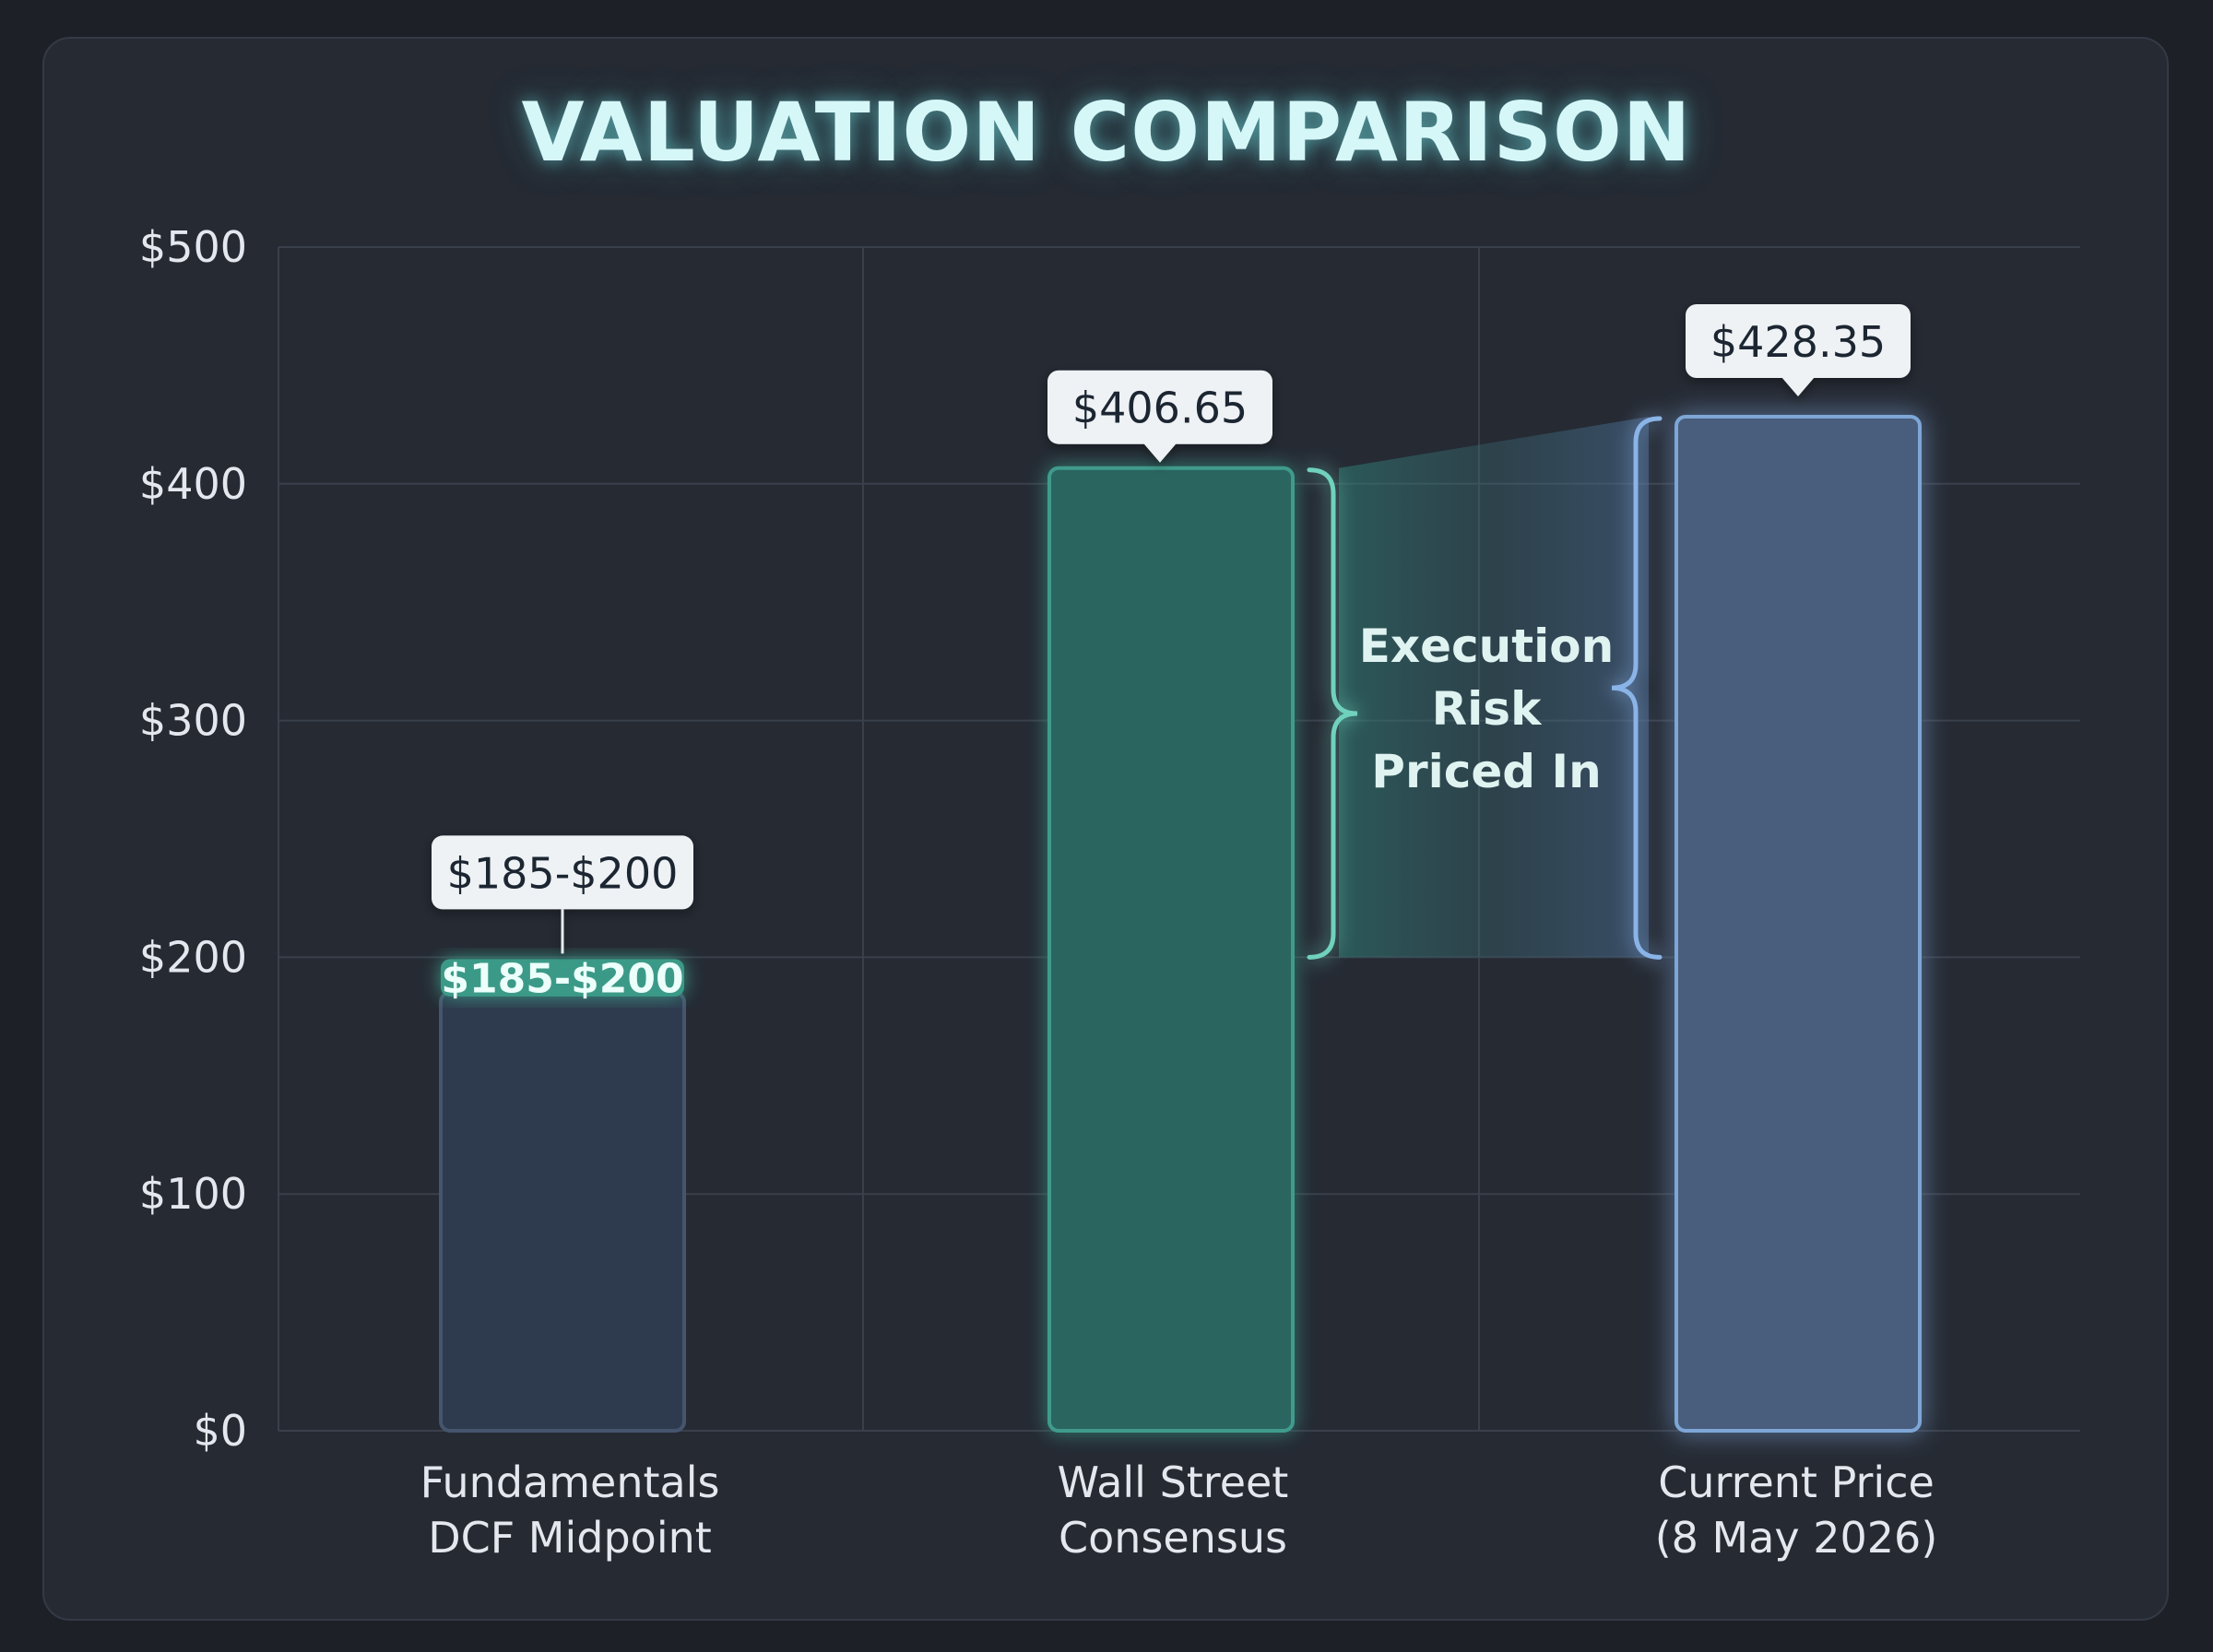  Describe the element at coordinates (1106, 132) in the screenshot. I see `chart-title: VALUATION COMPARISON` at that location.